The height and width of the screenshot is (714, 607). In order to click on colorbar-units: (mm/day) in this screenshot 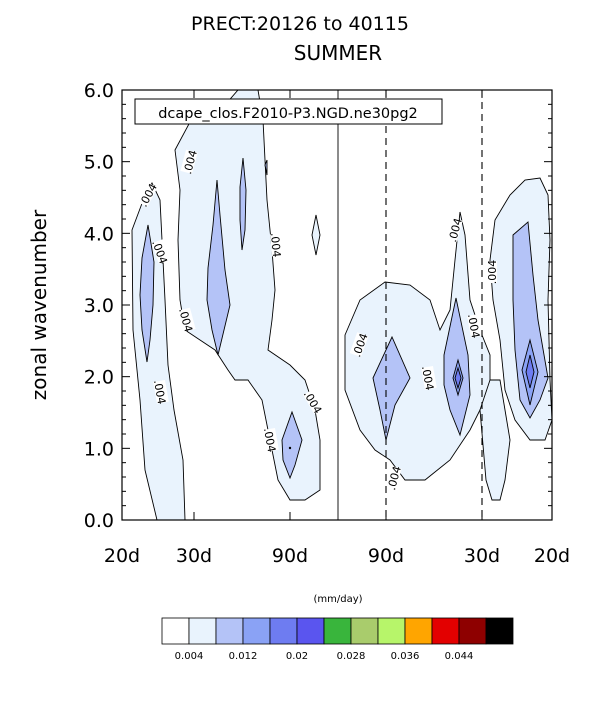, I will do `click(337, 599)`.